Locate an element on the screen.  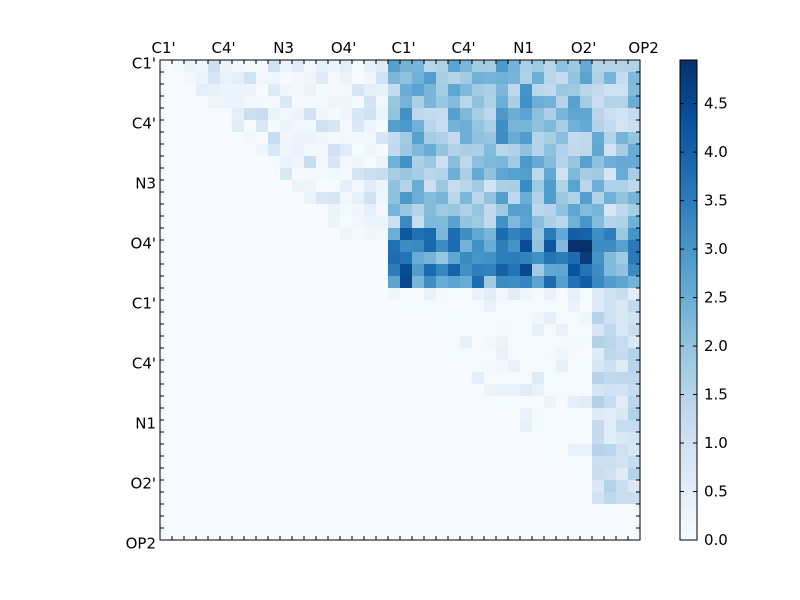
x-tick-label: C4' is located at coordinates (224, 48).